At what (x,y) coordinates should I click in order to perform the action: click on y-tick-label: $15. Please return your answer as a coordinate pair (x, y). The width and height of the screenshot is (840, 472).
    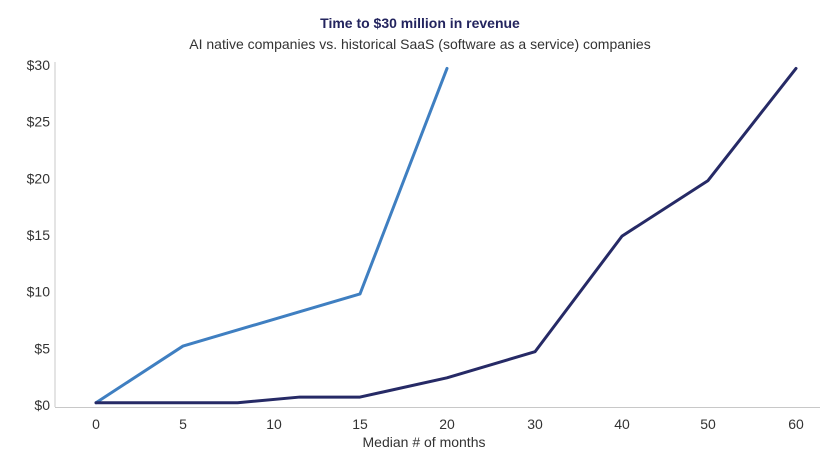
    Looking at the image, I should click on (39, 235).